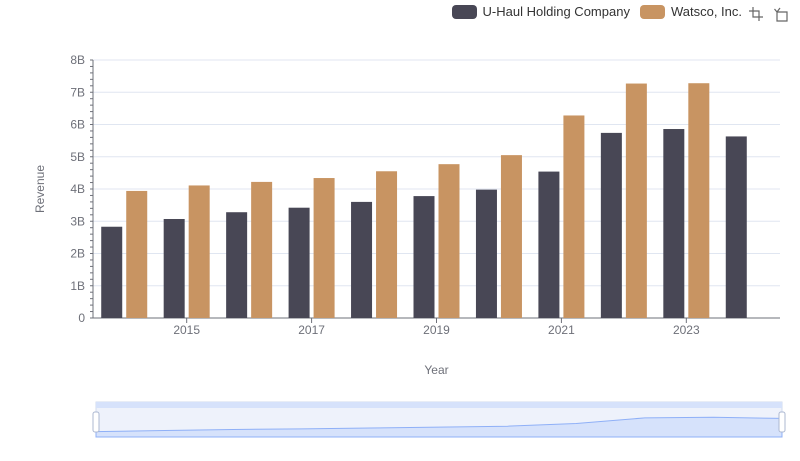 This screenshot has height=461, width=800. I want to click on y-tick-label: 1B, so click(77, 286).